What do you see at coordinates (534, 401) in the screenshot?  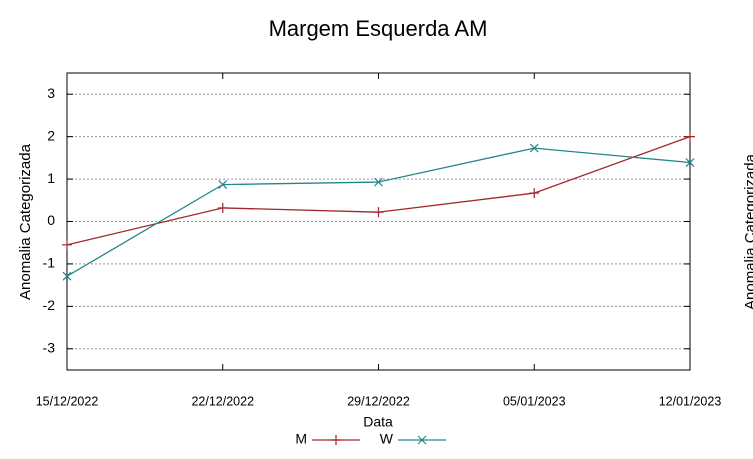 I see `x-tick-label: 05/01/2023` at bounding box center [534, 401].